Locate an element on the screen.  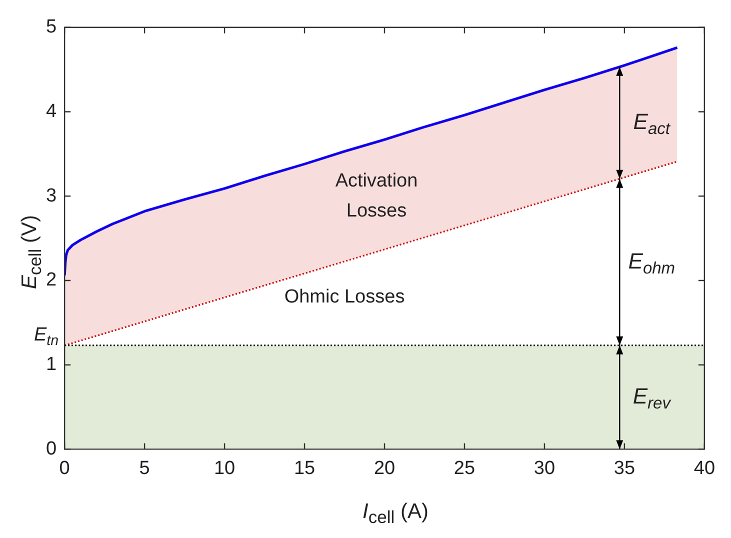
annotation: Ohmic Losses is located at coordinates (344, 297).